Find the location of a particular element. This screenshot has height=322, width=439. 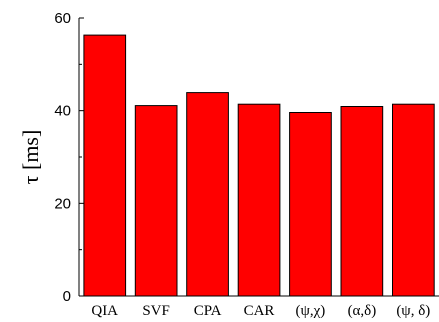

x-tick-label: CPA is located at coordinates (208, 311).